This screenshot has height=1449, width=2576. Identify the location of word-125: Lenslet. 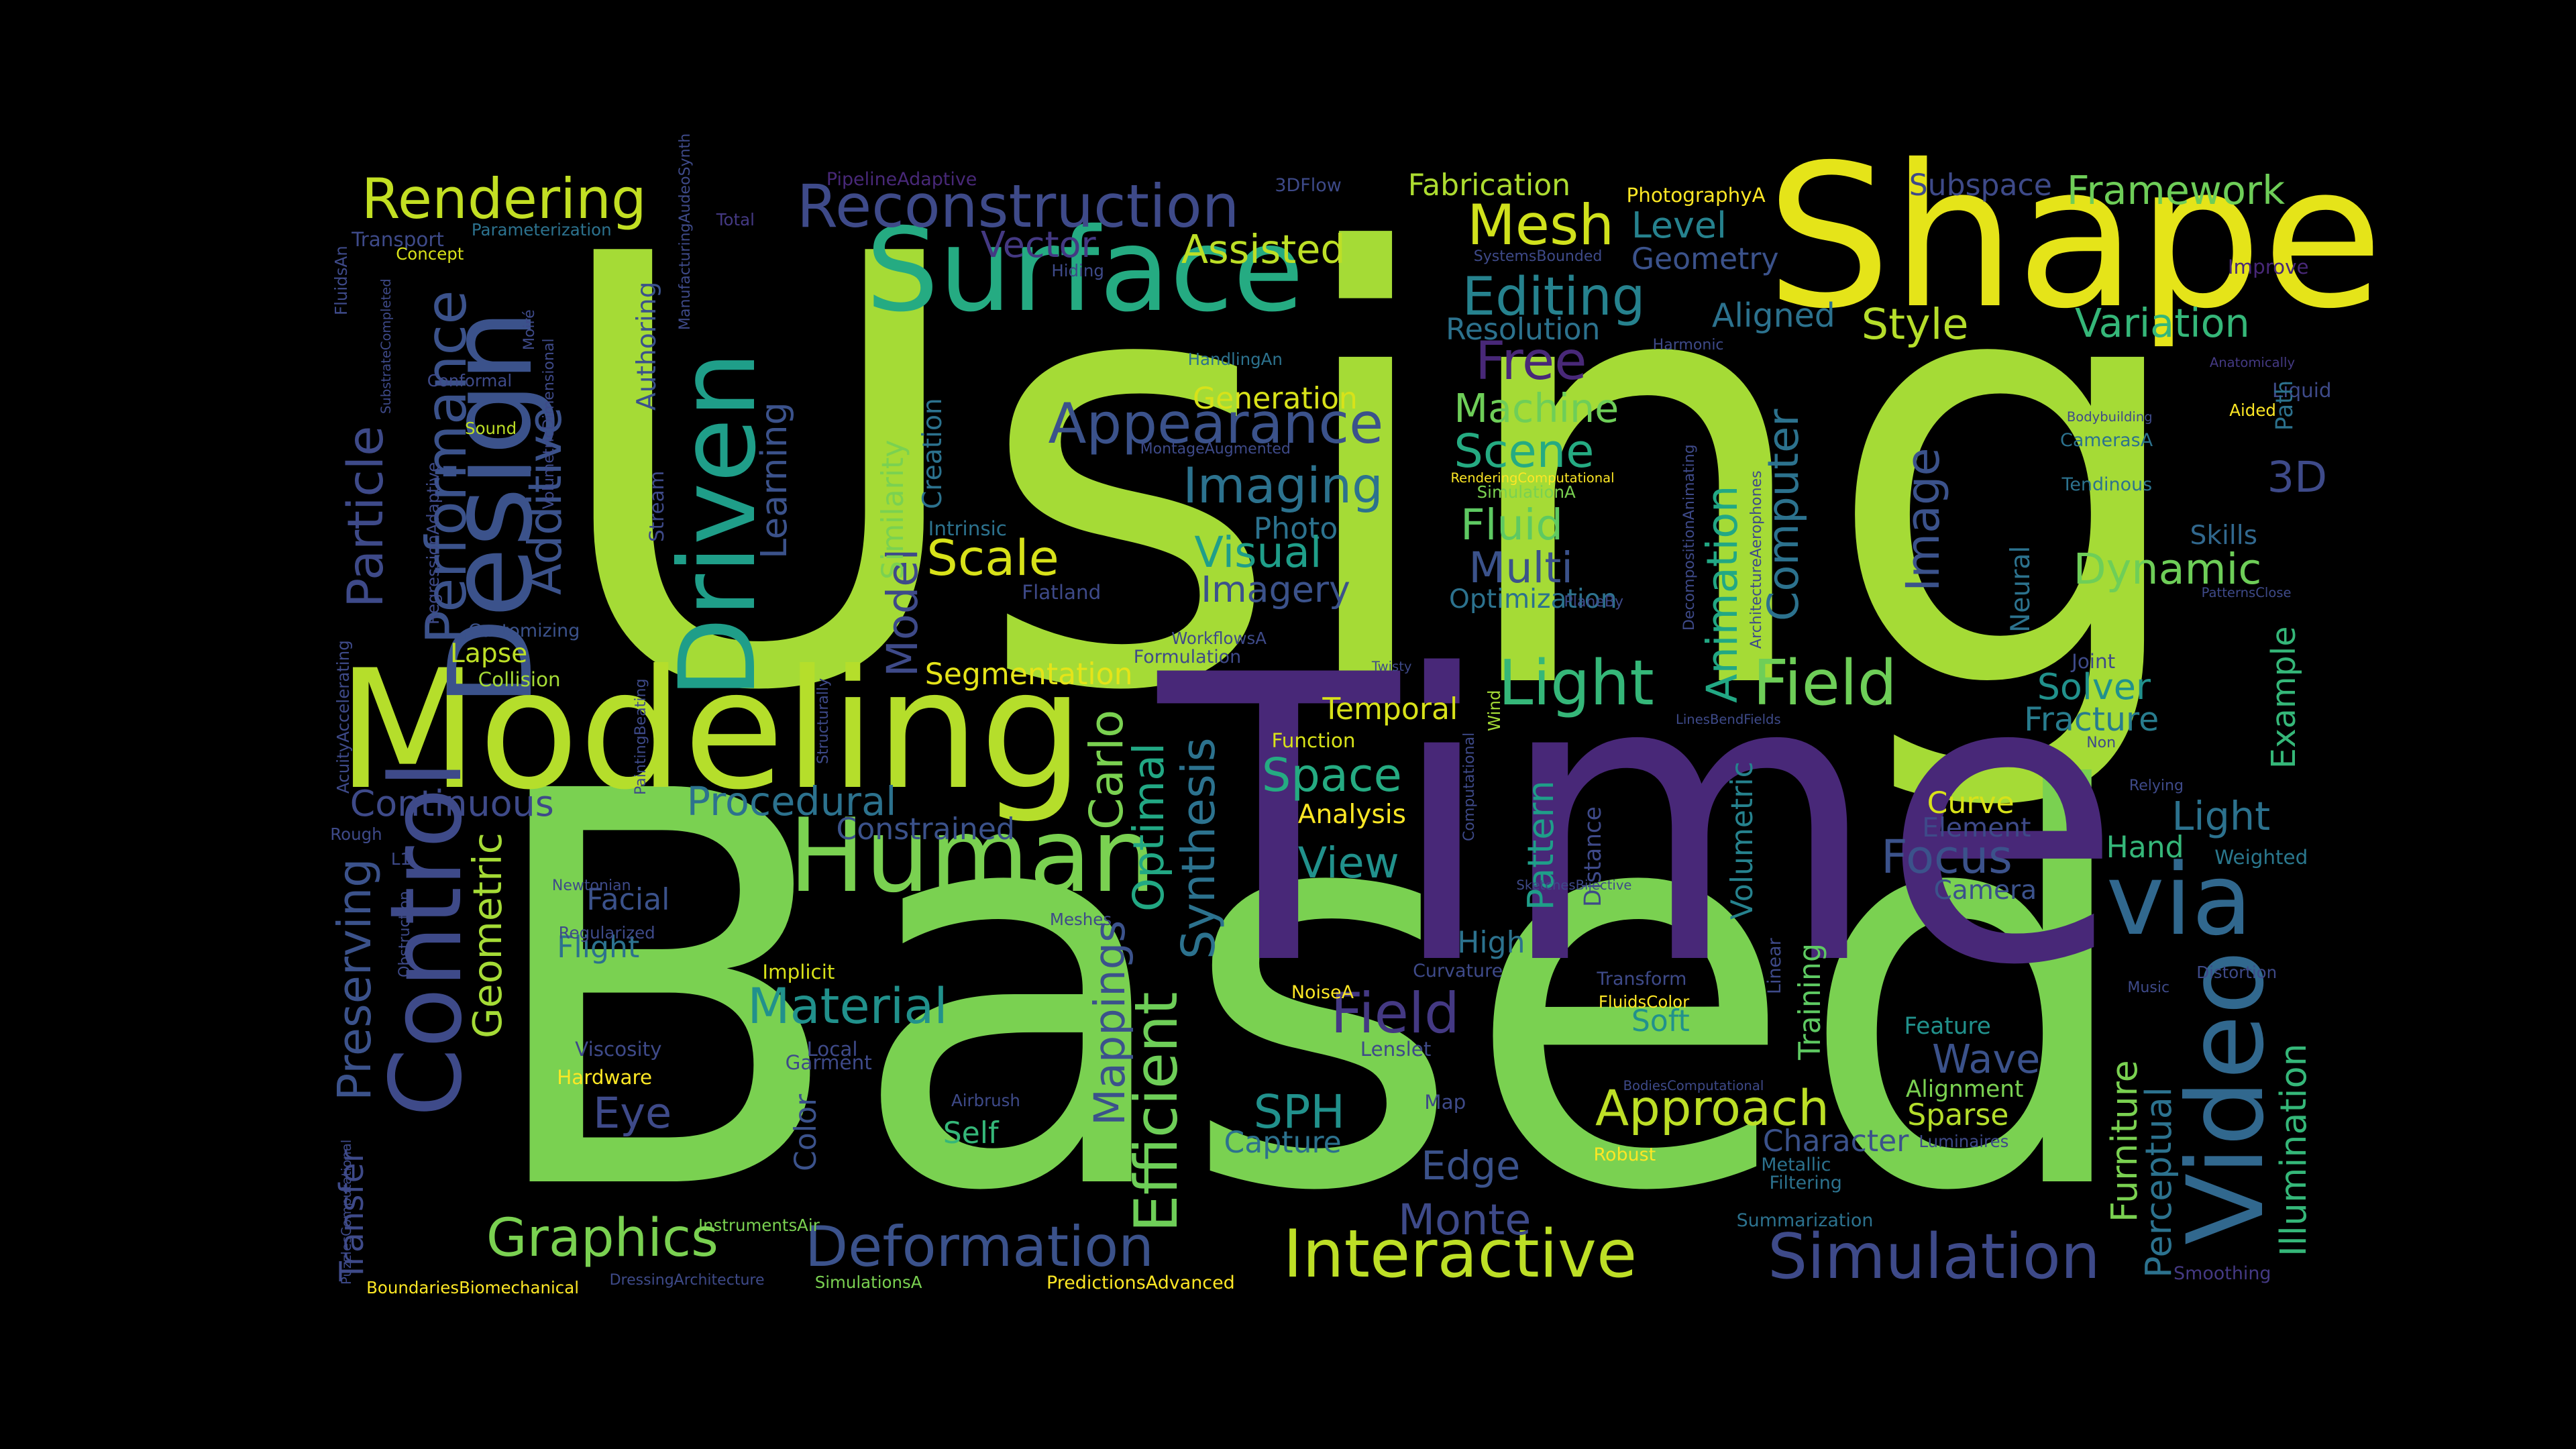
(1396, 1049).